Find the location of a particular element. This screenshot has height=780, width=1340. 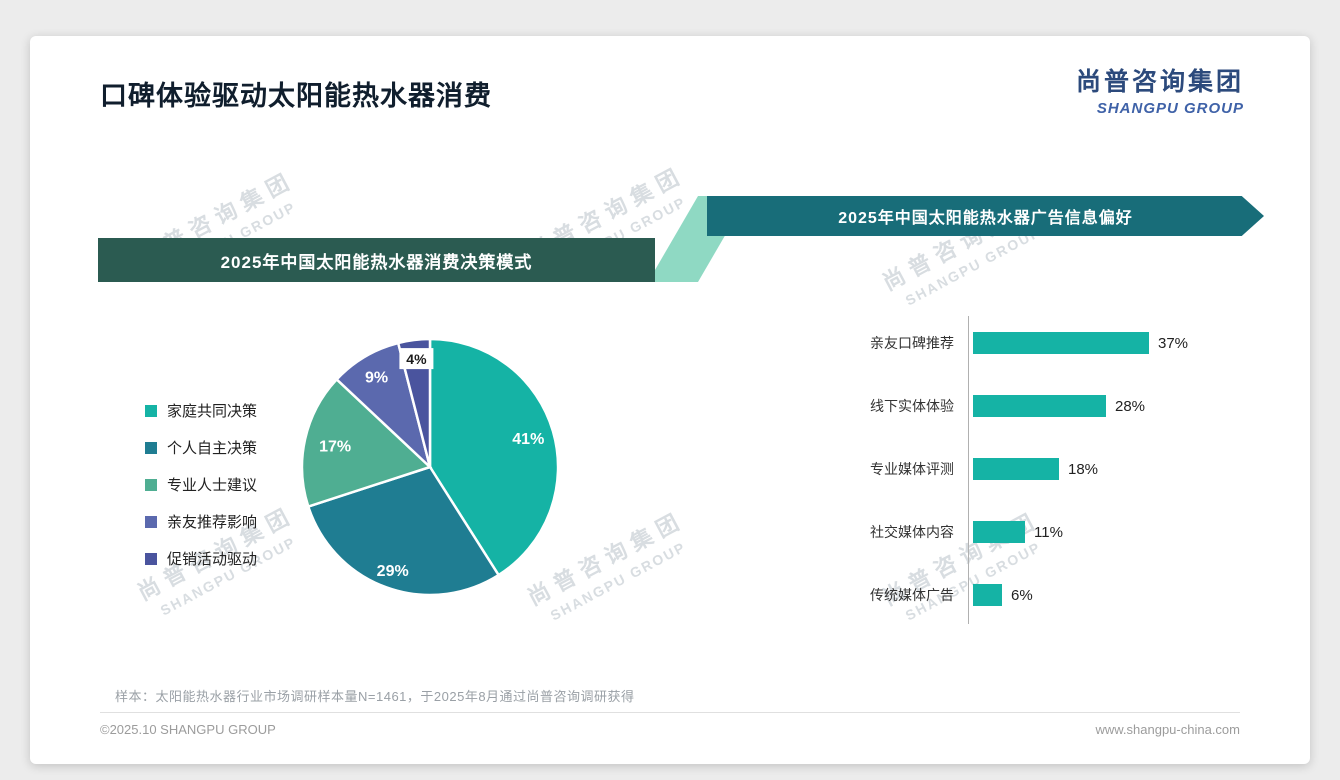

pie-chart: 41% 29% 17% 9% 4% is located at coordinates (430, 467).